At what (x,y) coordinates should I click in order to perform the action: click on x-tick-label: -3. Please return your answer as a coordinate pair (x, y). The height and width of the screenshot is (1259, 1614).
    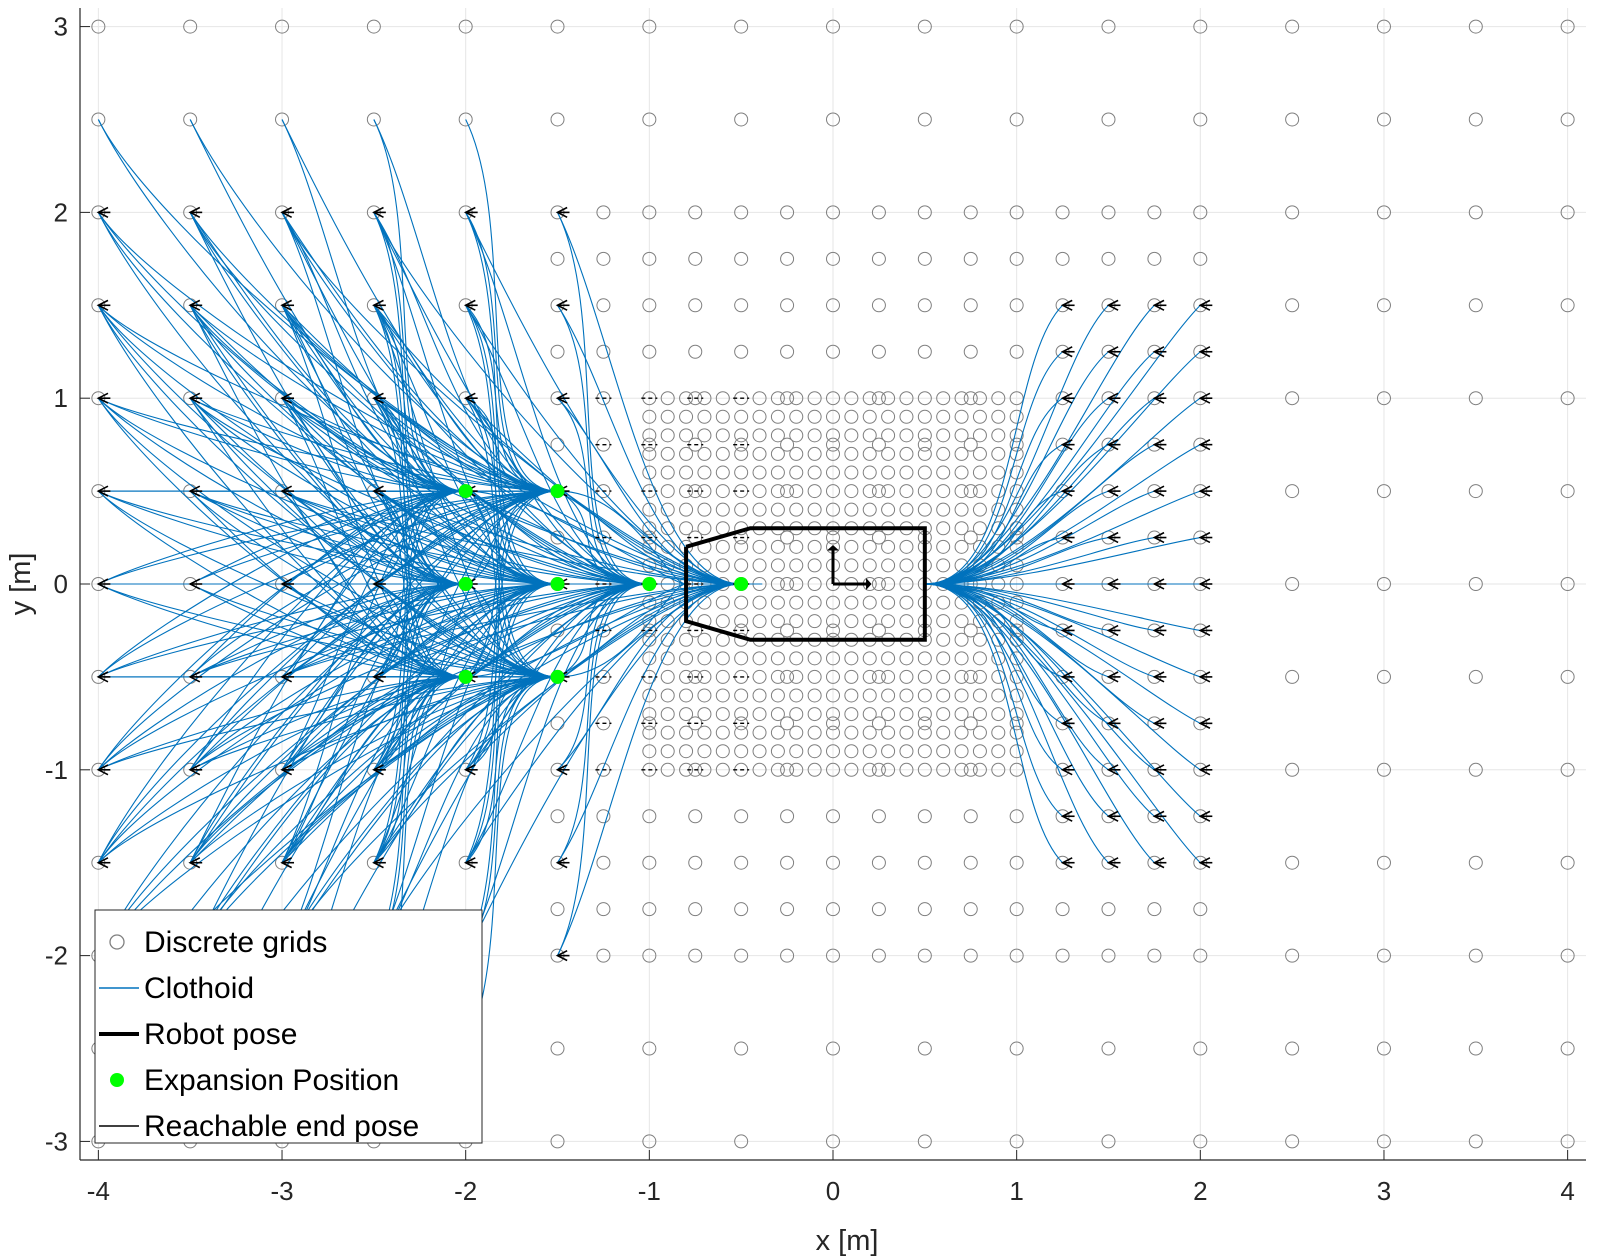
    Looking at the image, I should click on (281, 1191).